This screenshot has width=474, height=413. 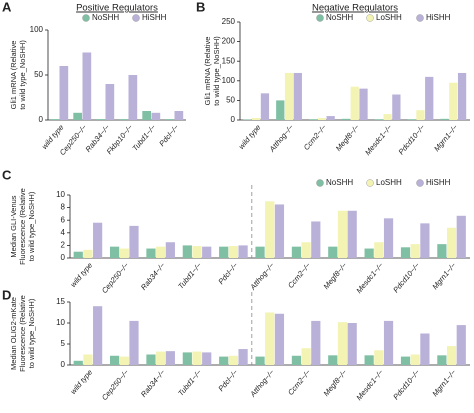 I want to click on y-tick-label: 5, so click(x=63, y=343).